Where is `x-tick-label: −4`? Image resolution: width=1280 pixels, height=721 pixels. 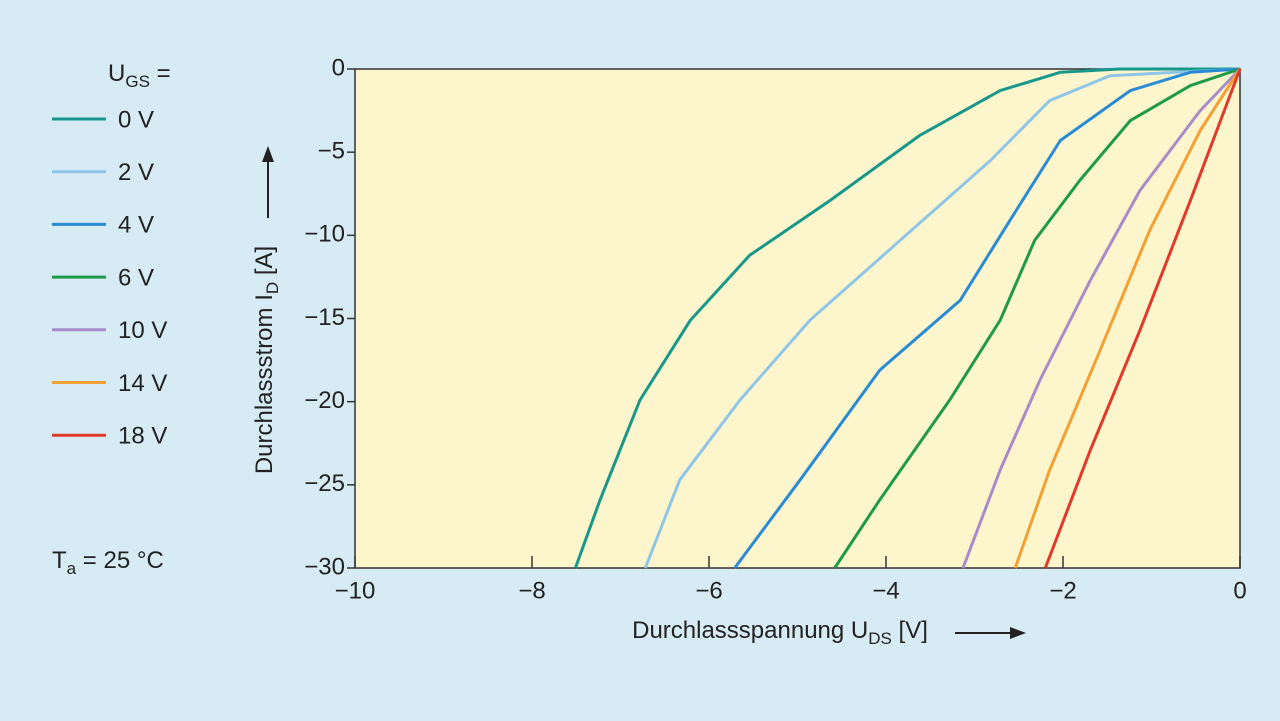 x-tick-label: −4 is located at coordinates (885, 590).